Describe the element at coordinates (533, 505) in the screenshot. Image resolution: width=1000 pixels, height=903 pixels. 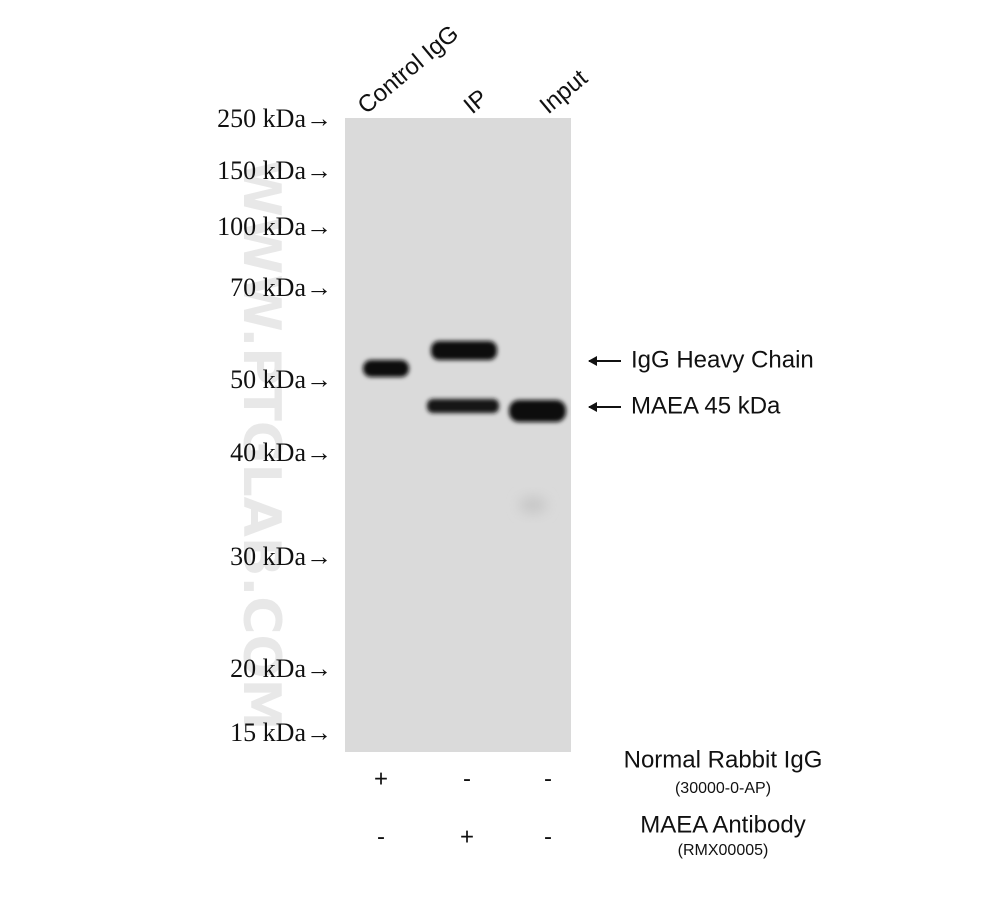
I see `smear` at that location.